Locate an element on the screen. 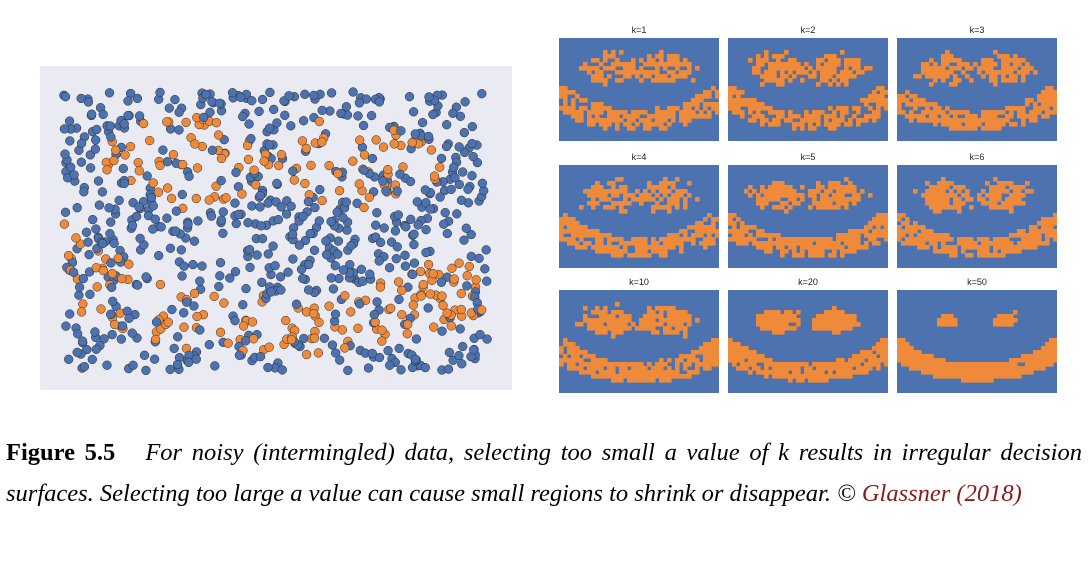  citation-link: Glassner (2018) is located at coordinates (941, 493).